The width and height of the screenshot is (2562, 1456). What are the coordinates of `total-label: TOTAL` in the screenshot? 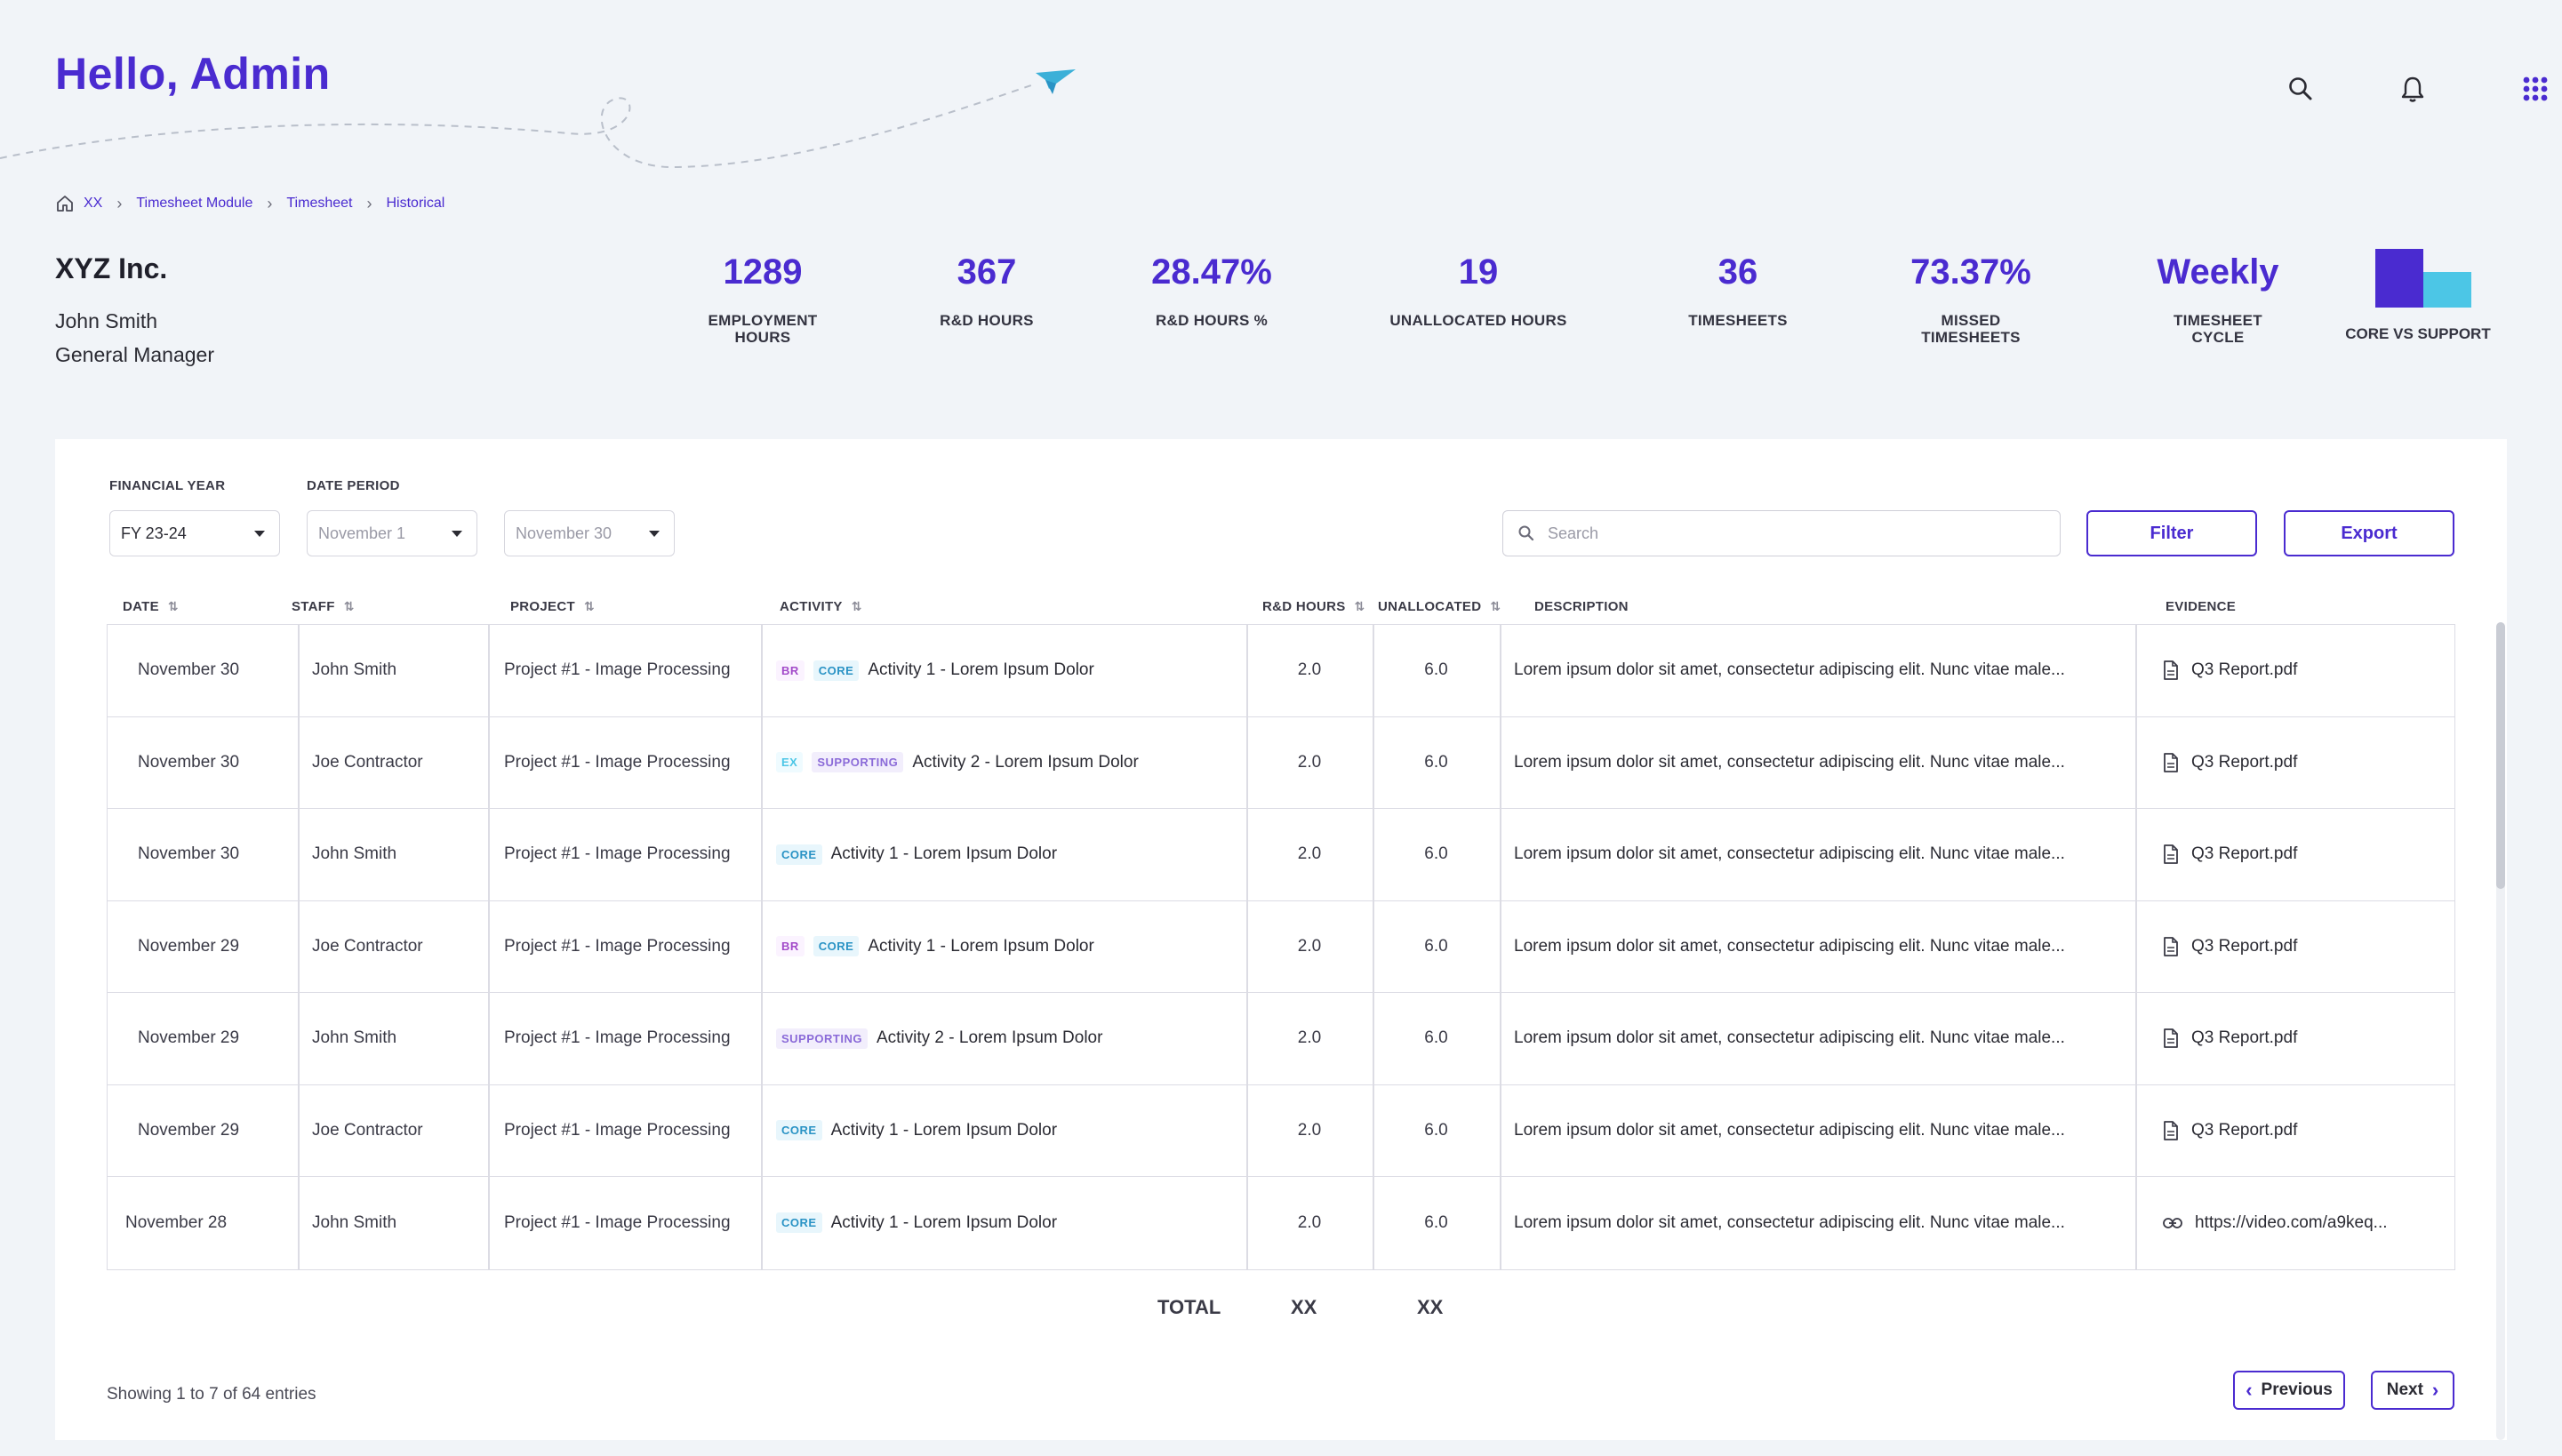 It's located at (1189, 1307).